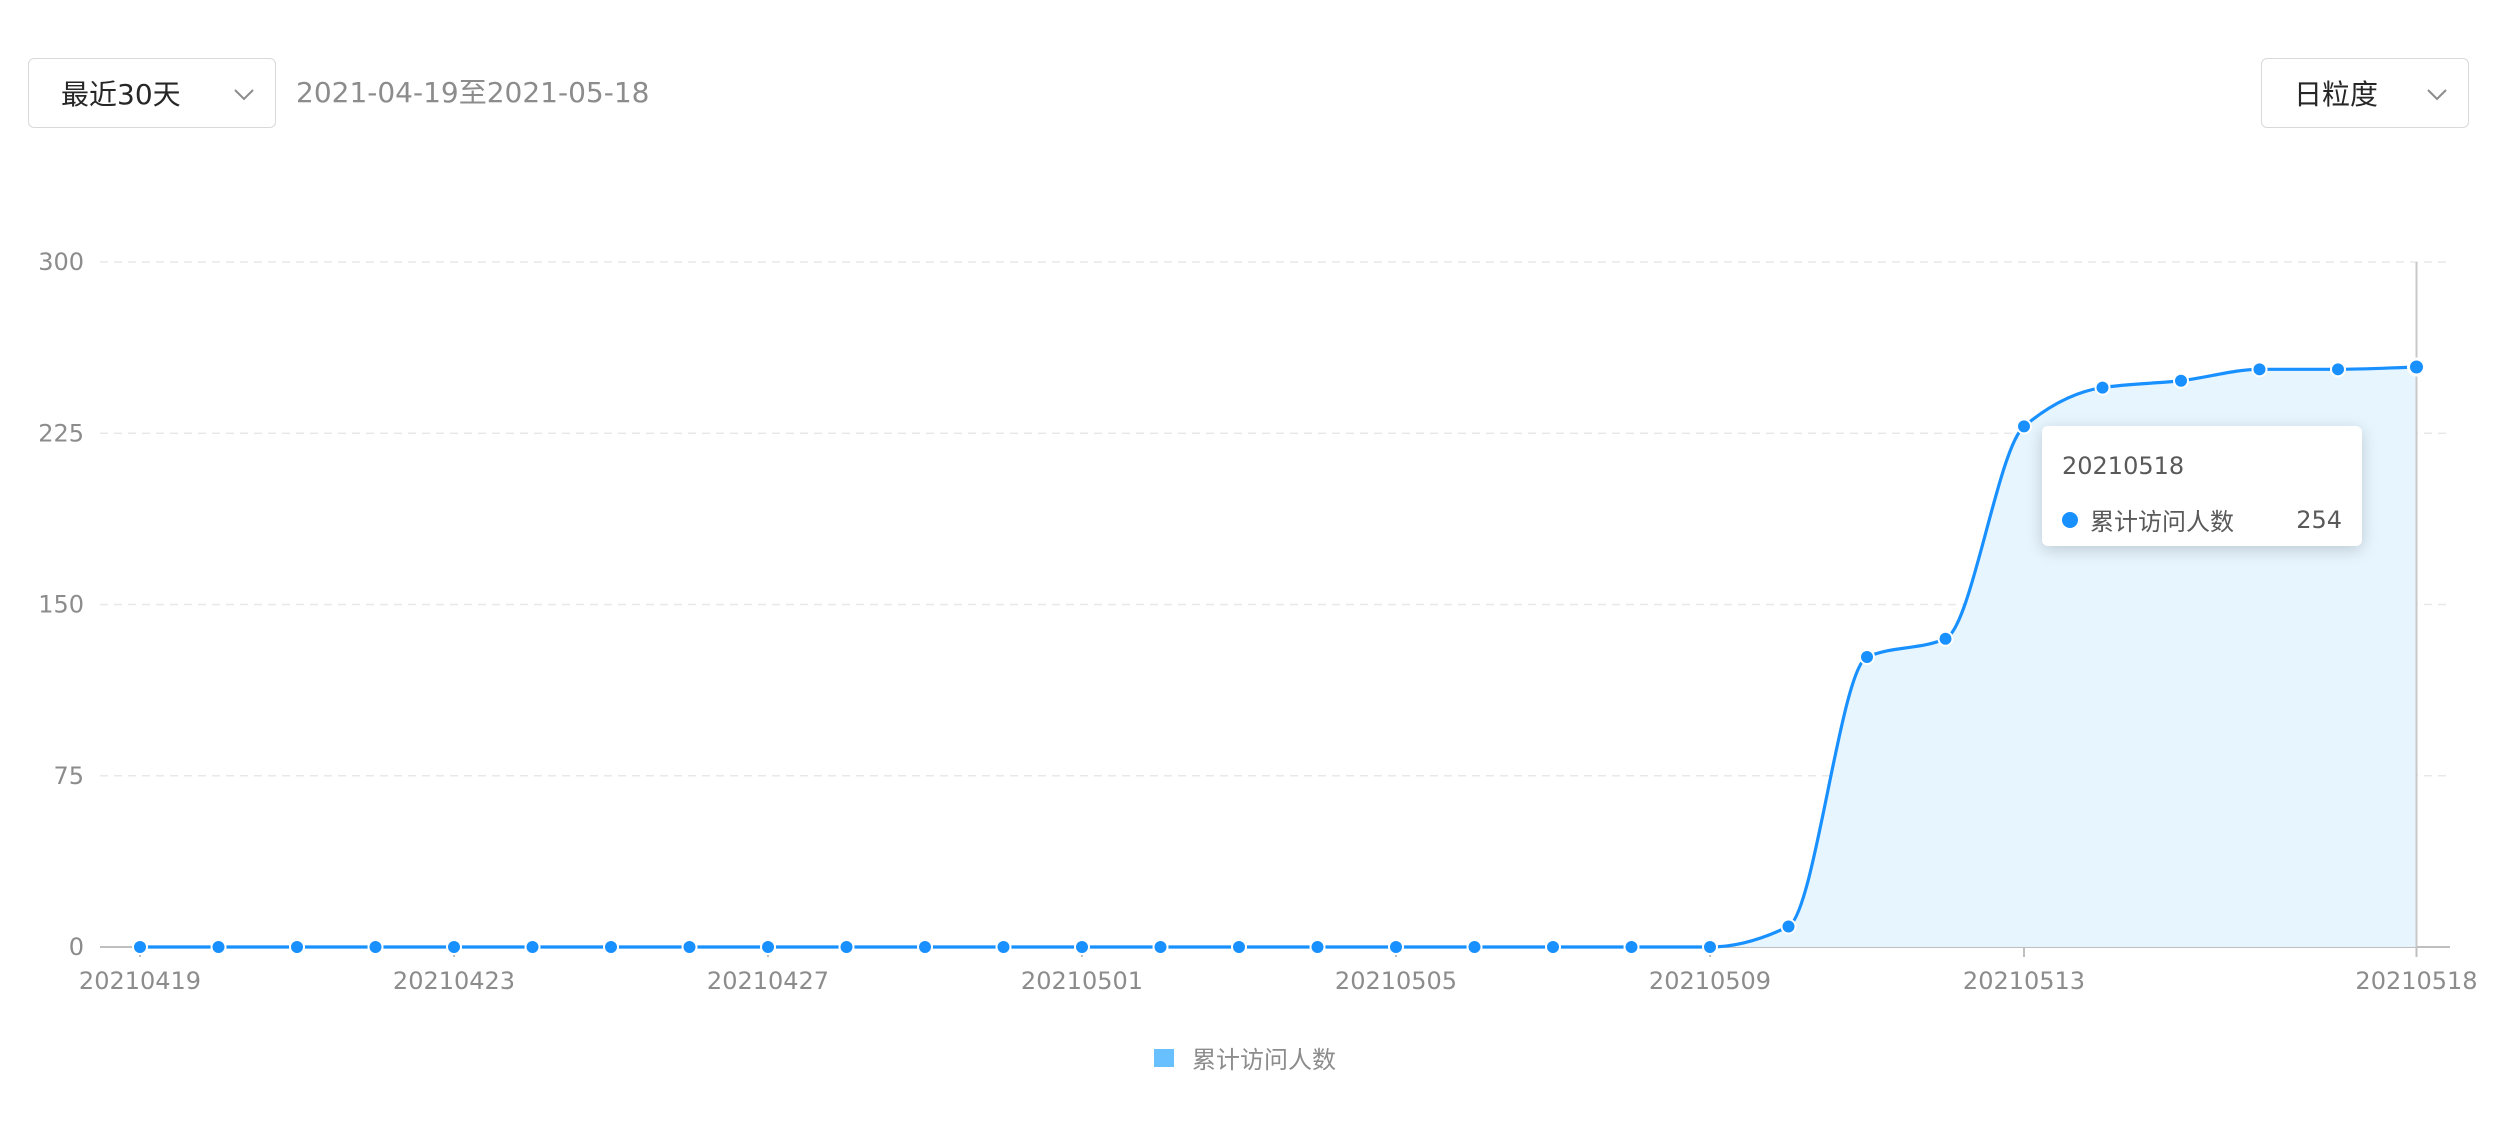 The image size is (2510, 1138). Describe the element at coordinates (2416, 981) in the screenshot. I see `x-tick-label: 20210518` at that location.